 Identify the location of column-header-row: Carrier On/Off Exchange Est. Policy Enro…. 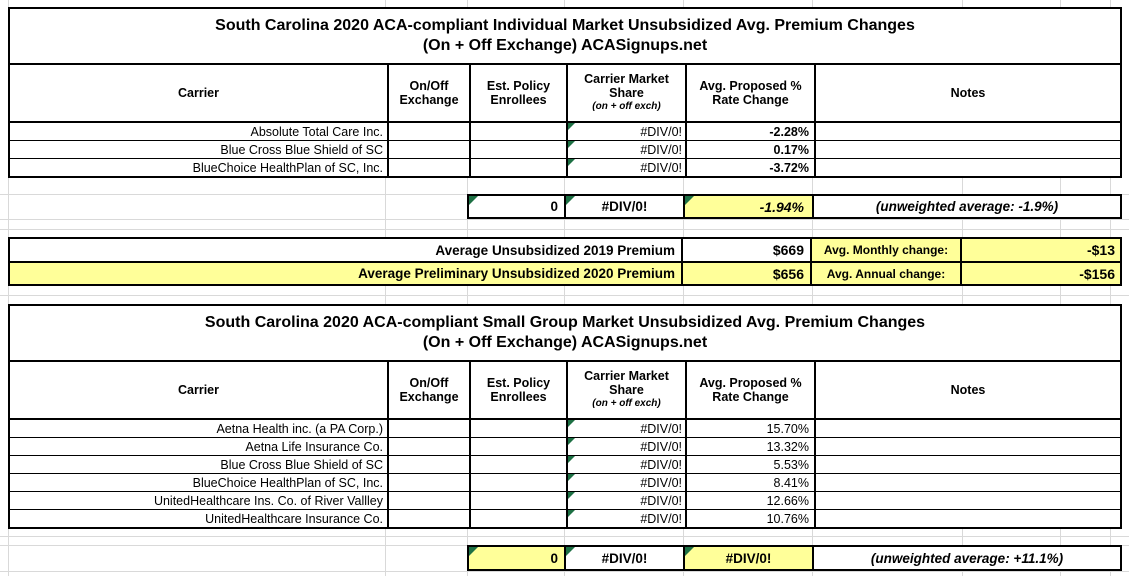
(565, 391).